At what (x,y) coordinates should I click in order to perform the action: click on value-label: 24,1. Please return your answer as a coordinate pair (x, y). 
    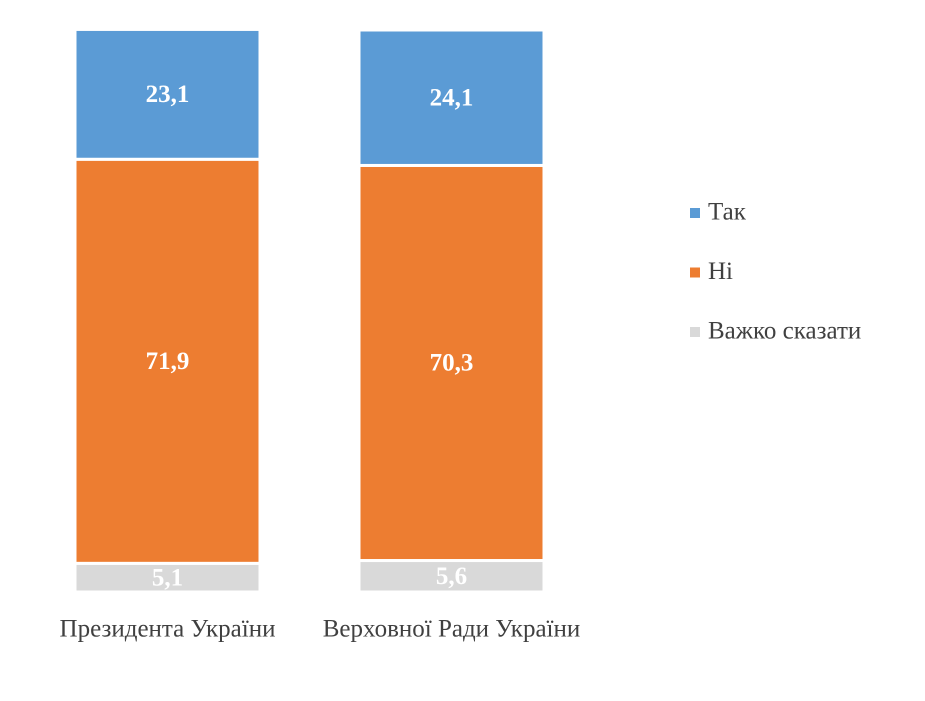
    Looking at the image, I should click on (452, 97).